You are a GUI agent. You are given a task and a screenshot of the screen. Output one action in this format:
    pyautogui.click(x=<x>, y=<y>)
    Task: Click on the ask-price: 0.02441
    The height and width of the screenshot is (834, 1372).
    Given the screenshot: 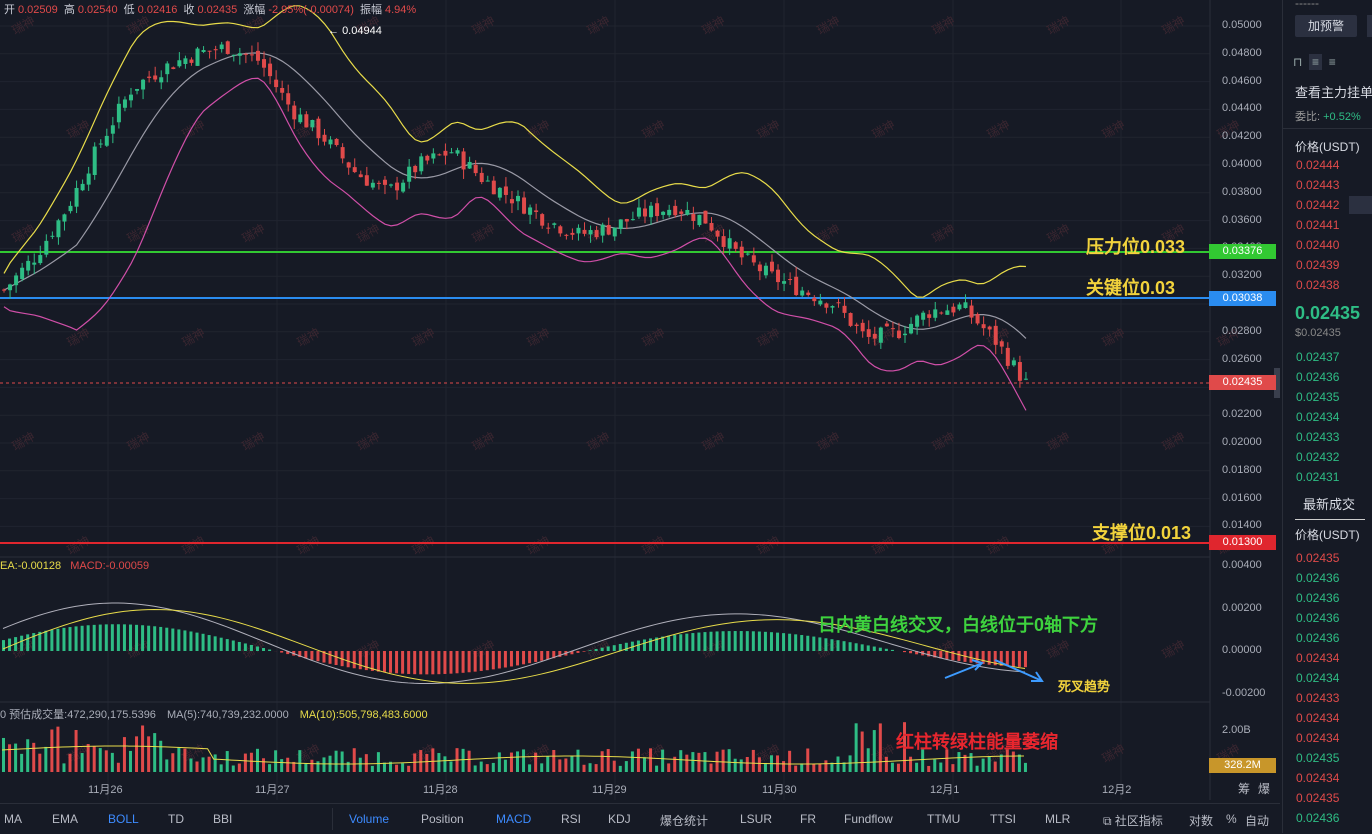 What is the action you would take?
    pyautogui.click(x=1317, y=225)
    